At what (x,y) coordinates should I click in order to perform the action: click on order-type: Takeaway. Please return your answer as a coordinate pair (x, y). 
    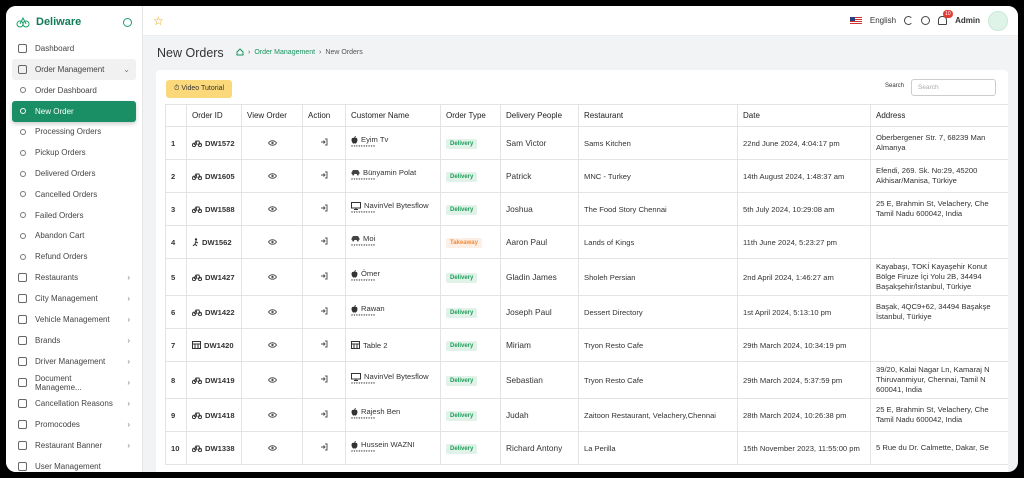
    Looking at the image, I should click on (464, 242).